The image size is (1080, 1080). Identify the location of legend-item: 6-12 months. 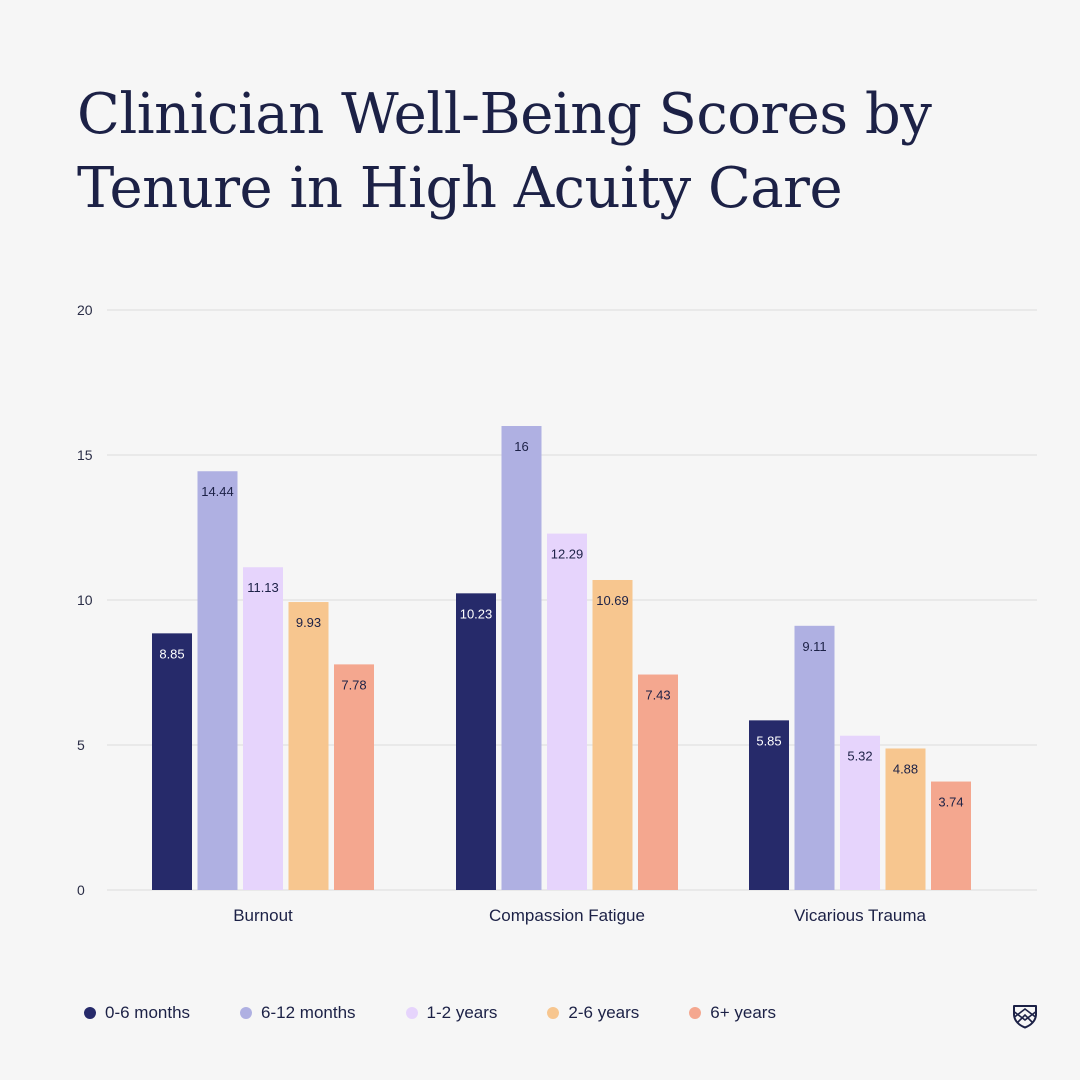
(298, 1013).